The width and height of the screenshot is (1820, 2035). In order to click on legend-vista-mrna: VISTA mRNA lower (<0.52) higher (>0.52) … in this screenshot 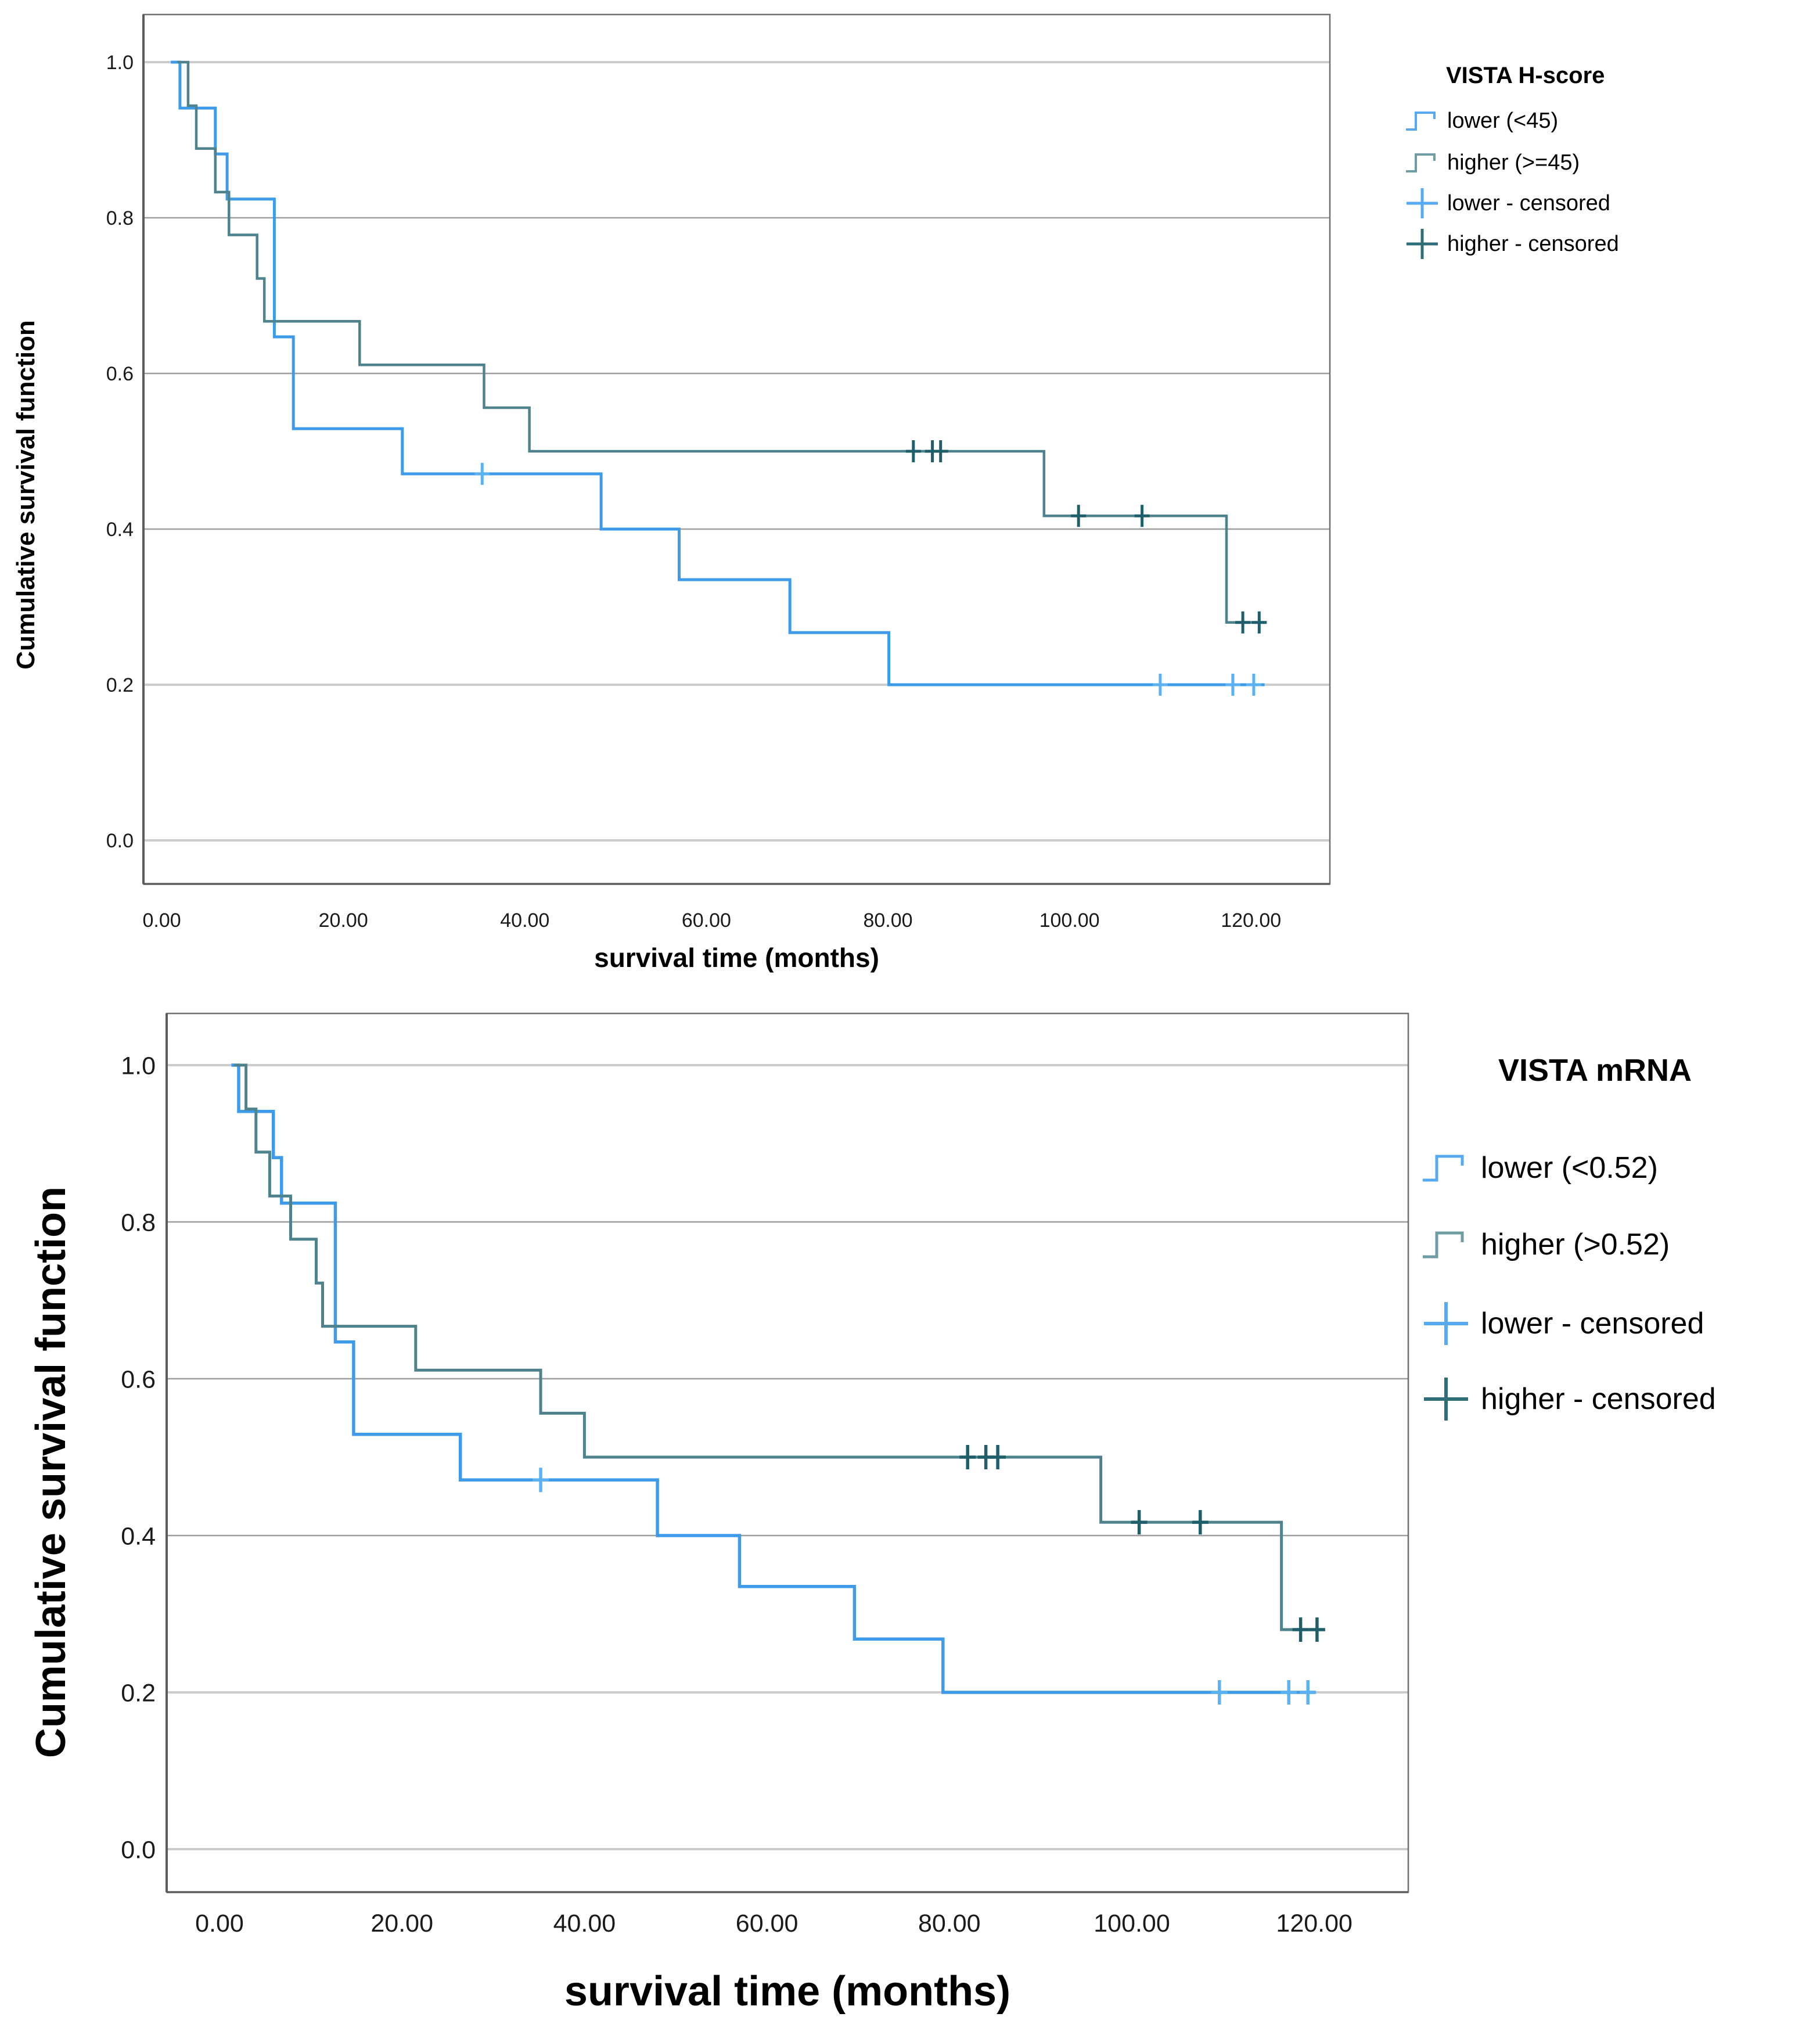, I will do `click(1616, 1248)`.